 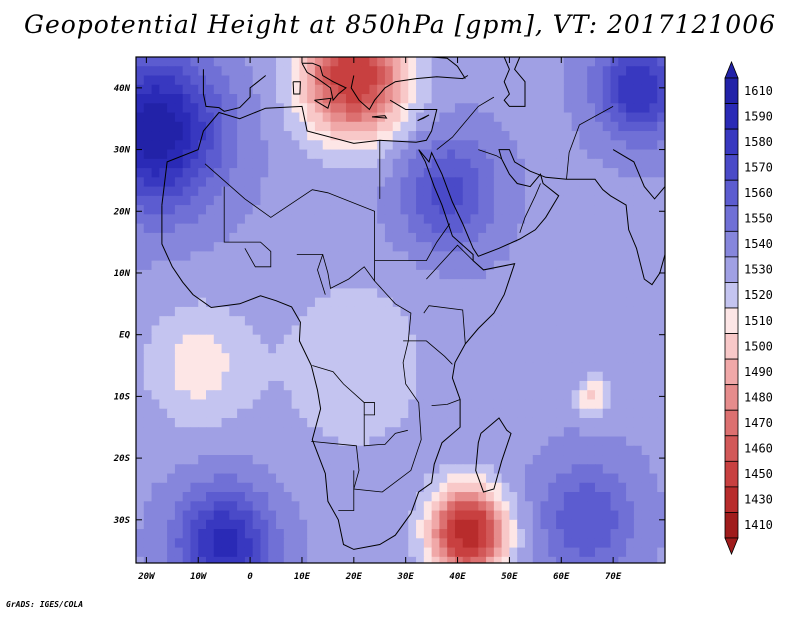 What do you see at coordinates (731, 346) in the screenshot?
I see `colorbar-swatch` at bounding box center [731, 346].